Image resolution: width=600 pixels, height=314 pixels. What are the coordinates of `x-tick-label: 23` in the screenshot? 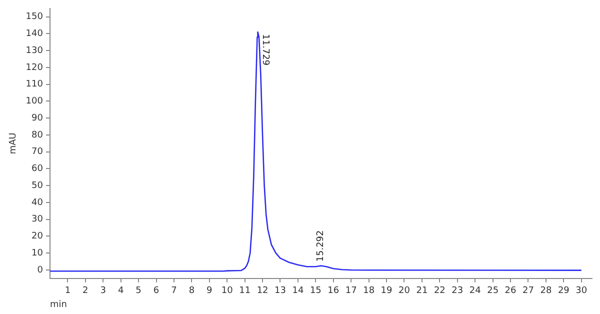 It's located at (458, 291).